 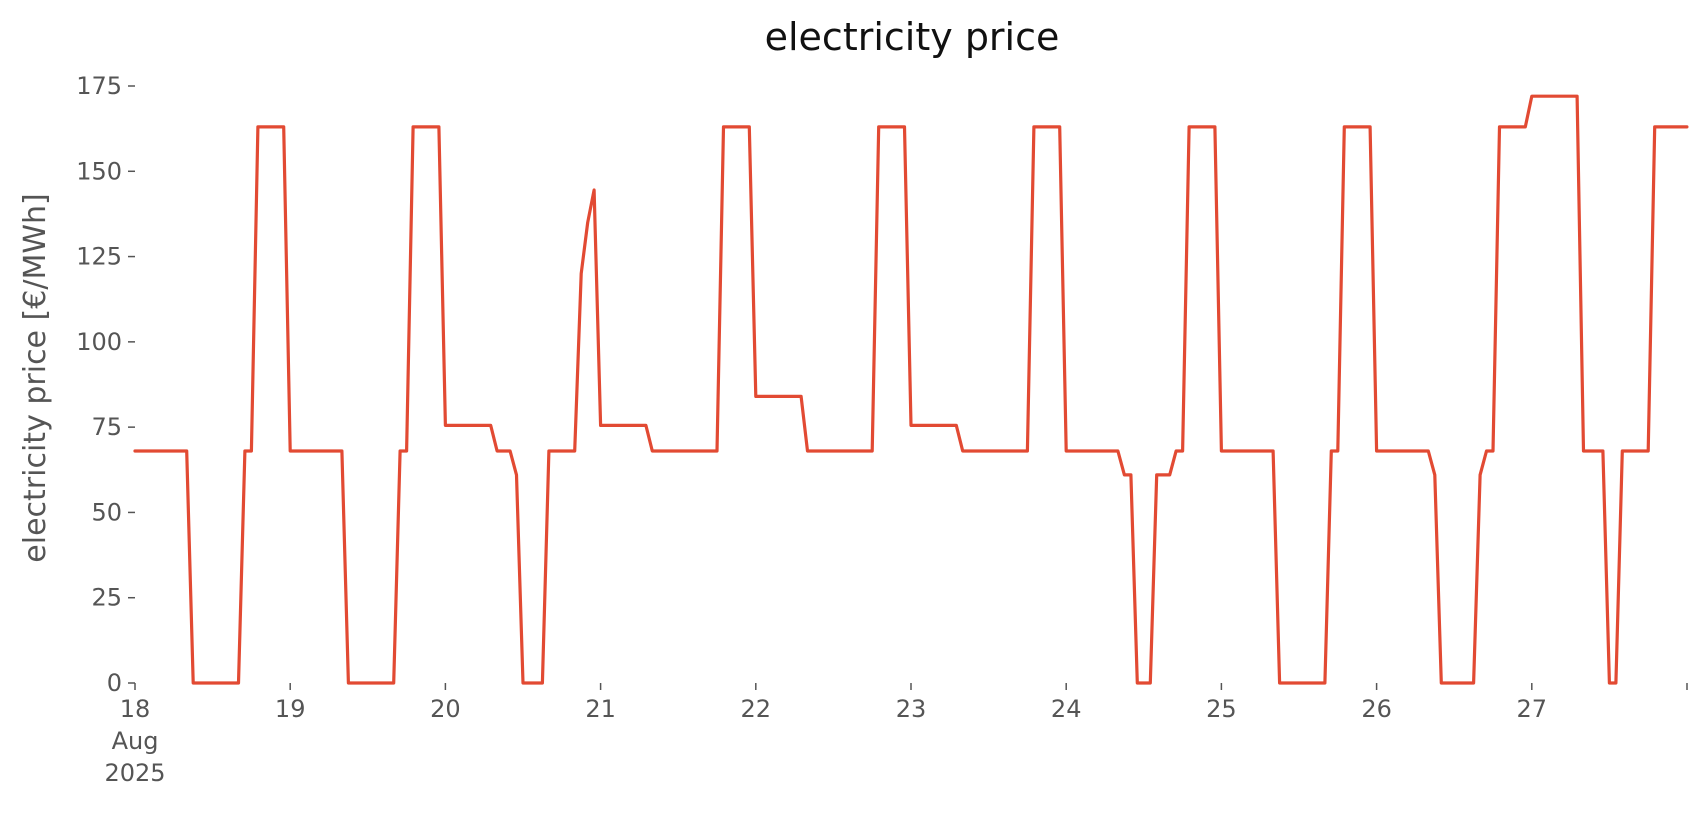 I want to click on y-tick-label: 125, so click(x=99, y=257).